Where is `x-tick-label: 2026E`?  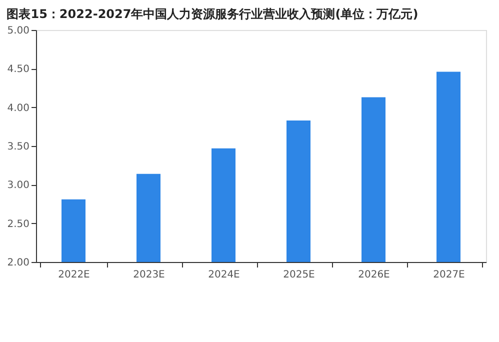
x-tick-label: 2026E is located at coordinates (374, 275).